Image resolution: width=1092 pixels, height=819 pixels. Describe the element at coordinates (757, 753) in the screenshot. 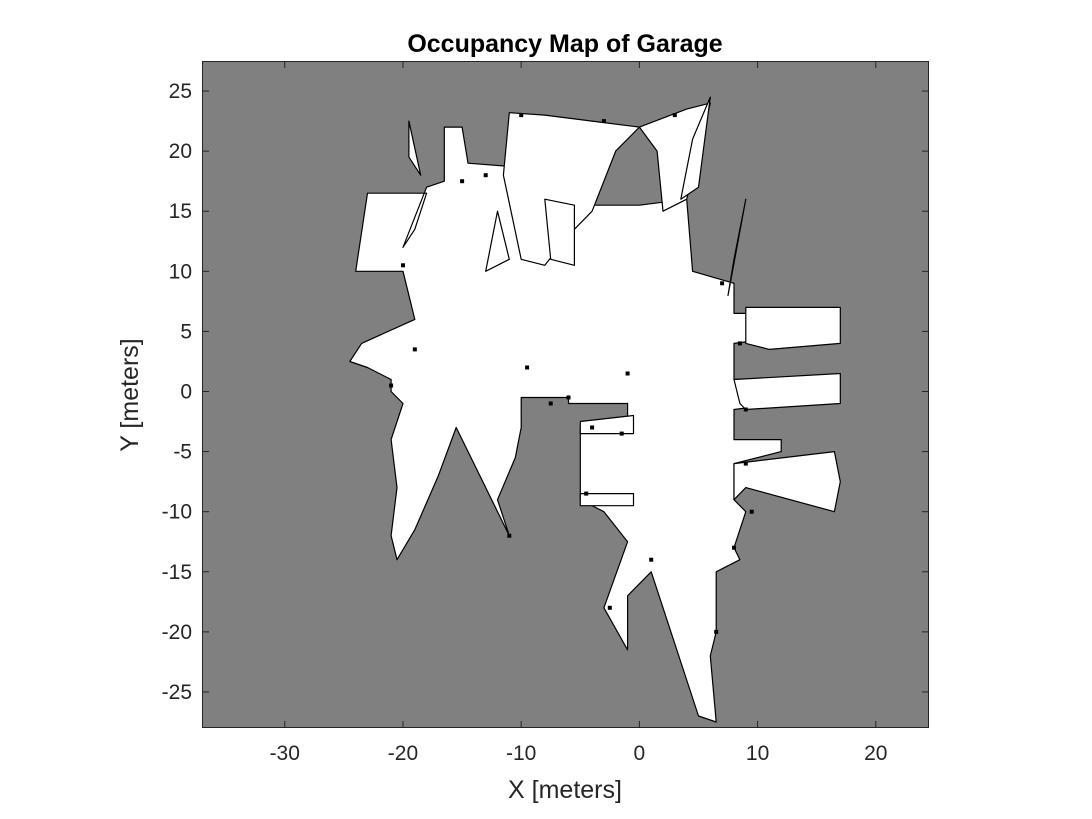

I see `x-tick-label-4: 10` at that location.